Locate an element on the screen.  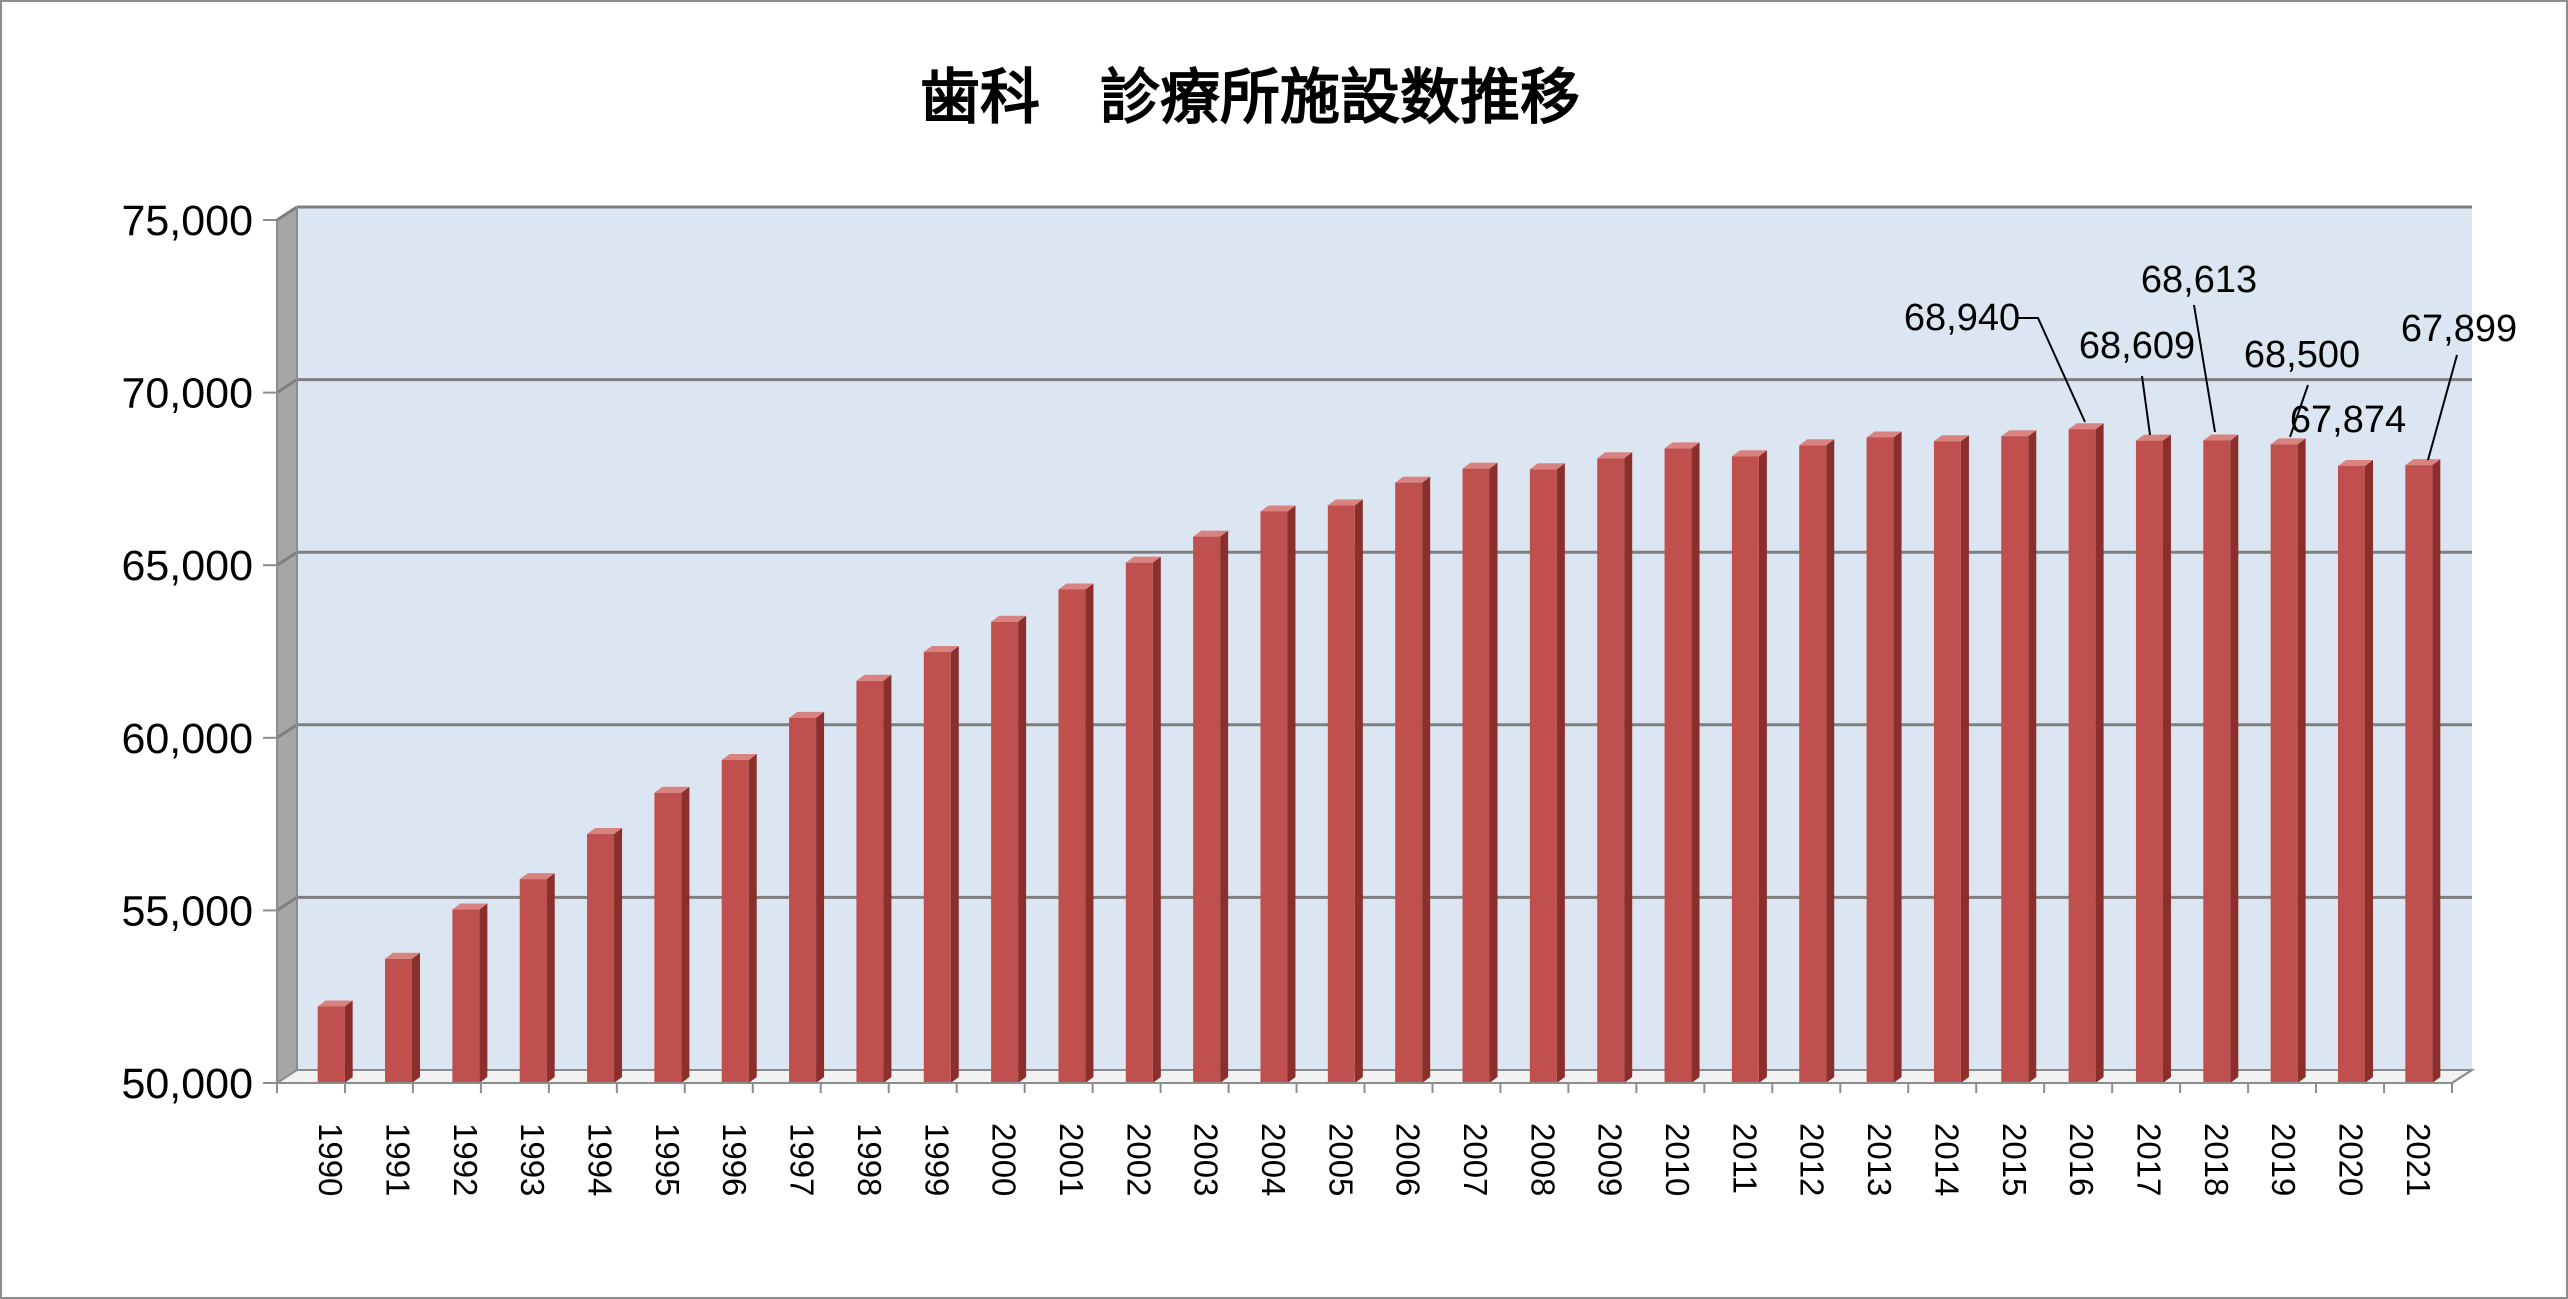
y-tick-label: 70,000 is located at coordinates (187, 394).